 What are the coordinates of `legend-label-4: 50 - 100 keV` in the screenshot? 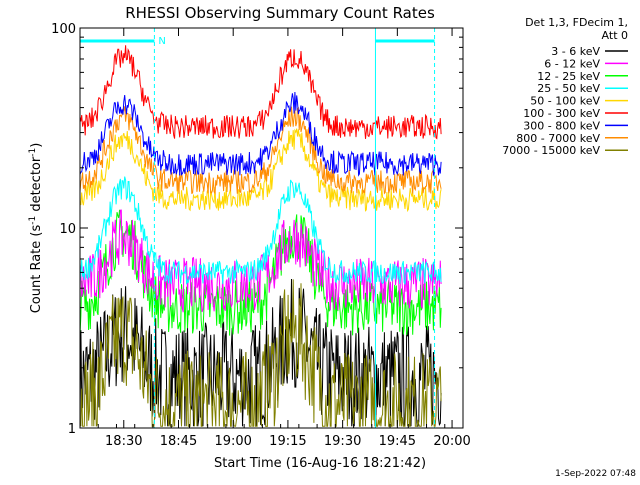 It's located at (565, 101).